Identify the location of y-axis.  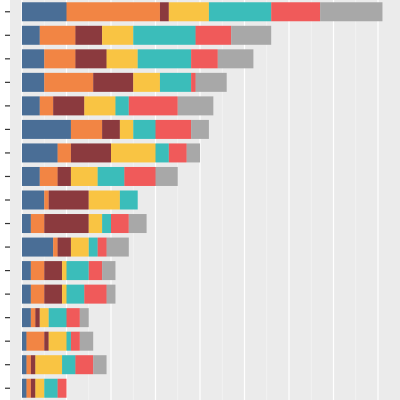
(7, 200).